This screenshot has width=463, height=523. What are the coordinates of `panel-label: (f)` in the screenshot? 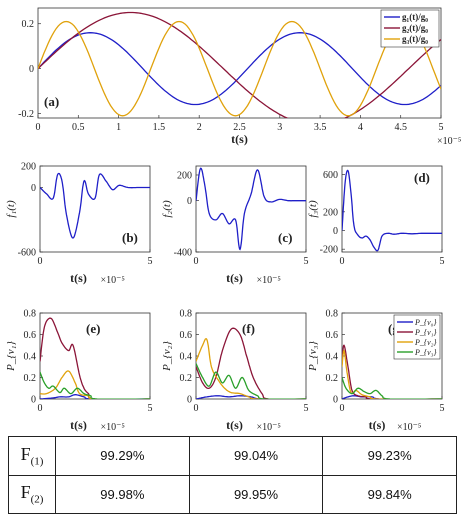 It's located at (248, 328).